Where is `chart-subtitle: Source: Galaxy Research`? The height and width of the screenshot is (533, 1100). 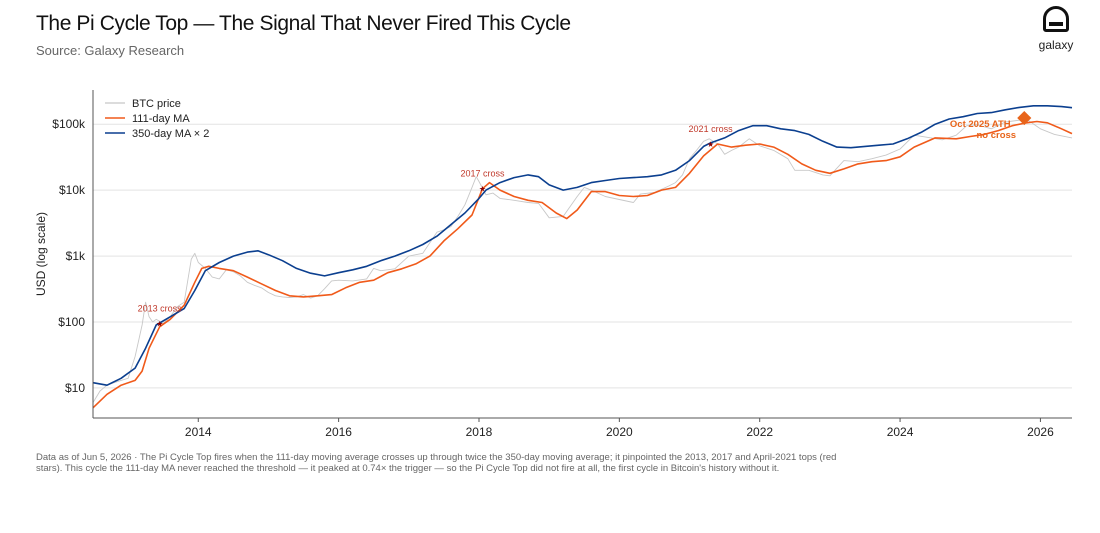
chart-subtitle: Source: Galaxy Research is located at coordinates (110, 50).